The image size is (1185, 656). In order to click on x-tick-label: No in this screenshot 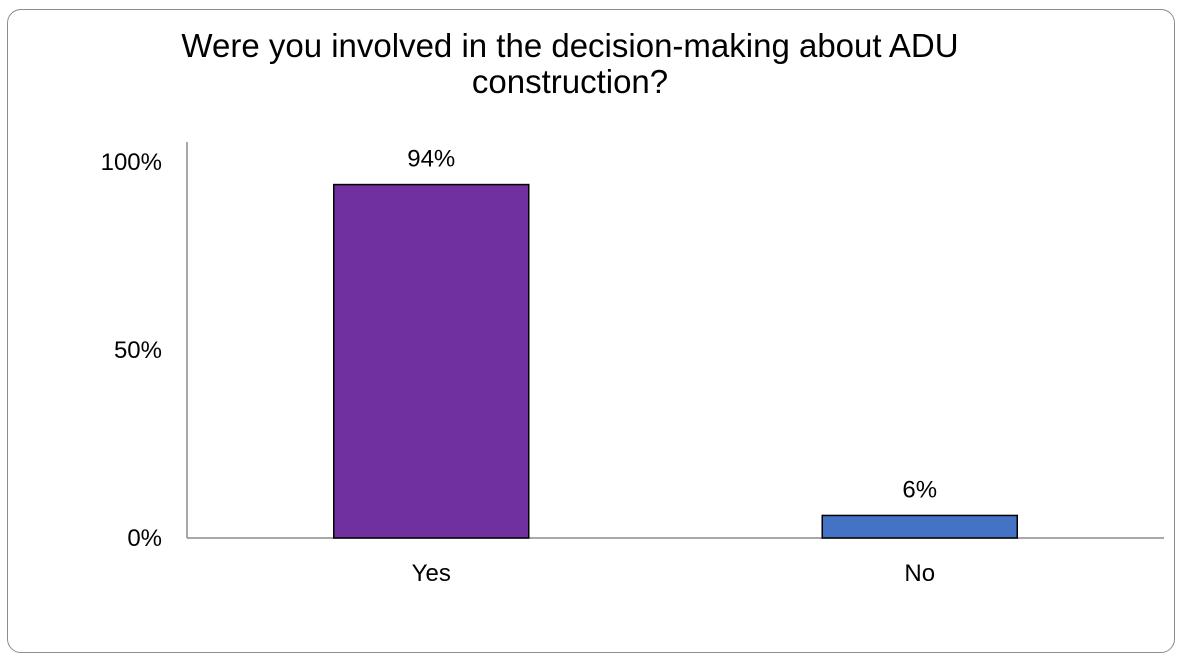, I will do `click(919, 573)`.